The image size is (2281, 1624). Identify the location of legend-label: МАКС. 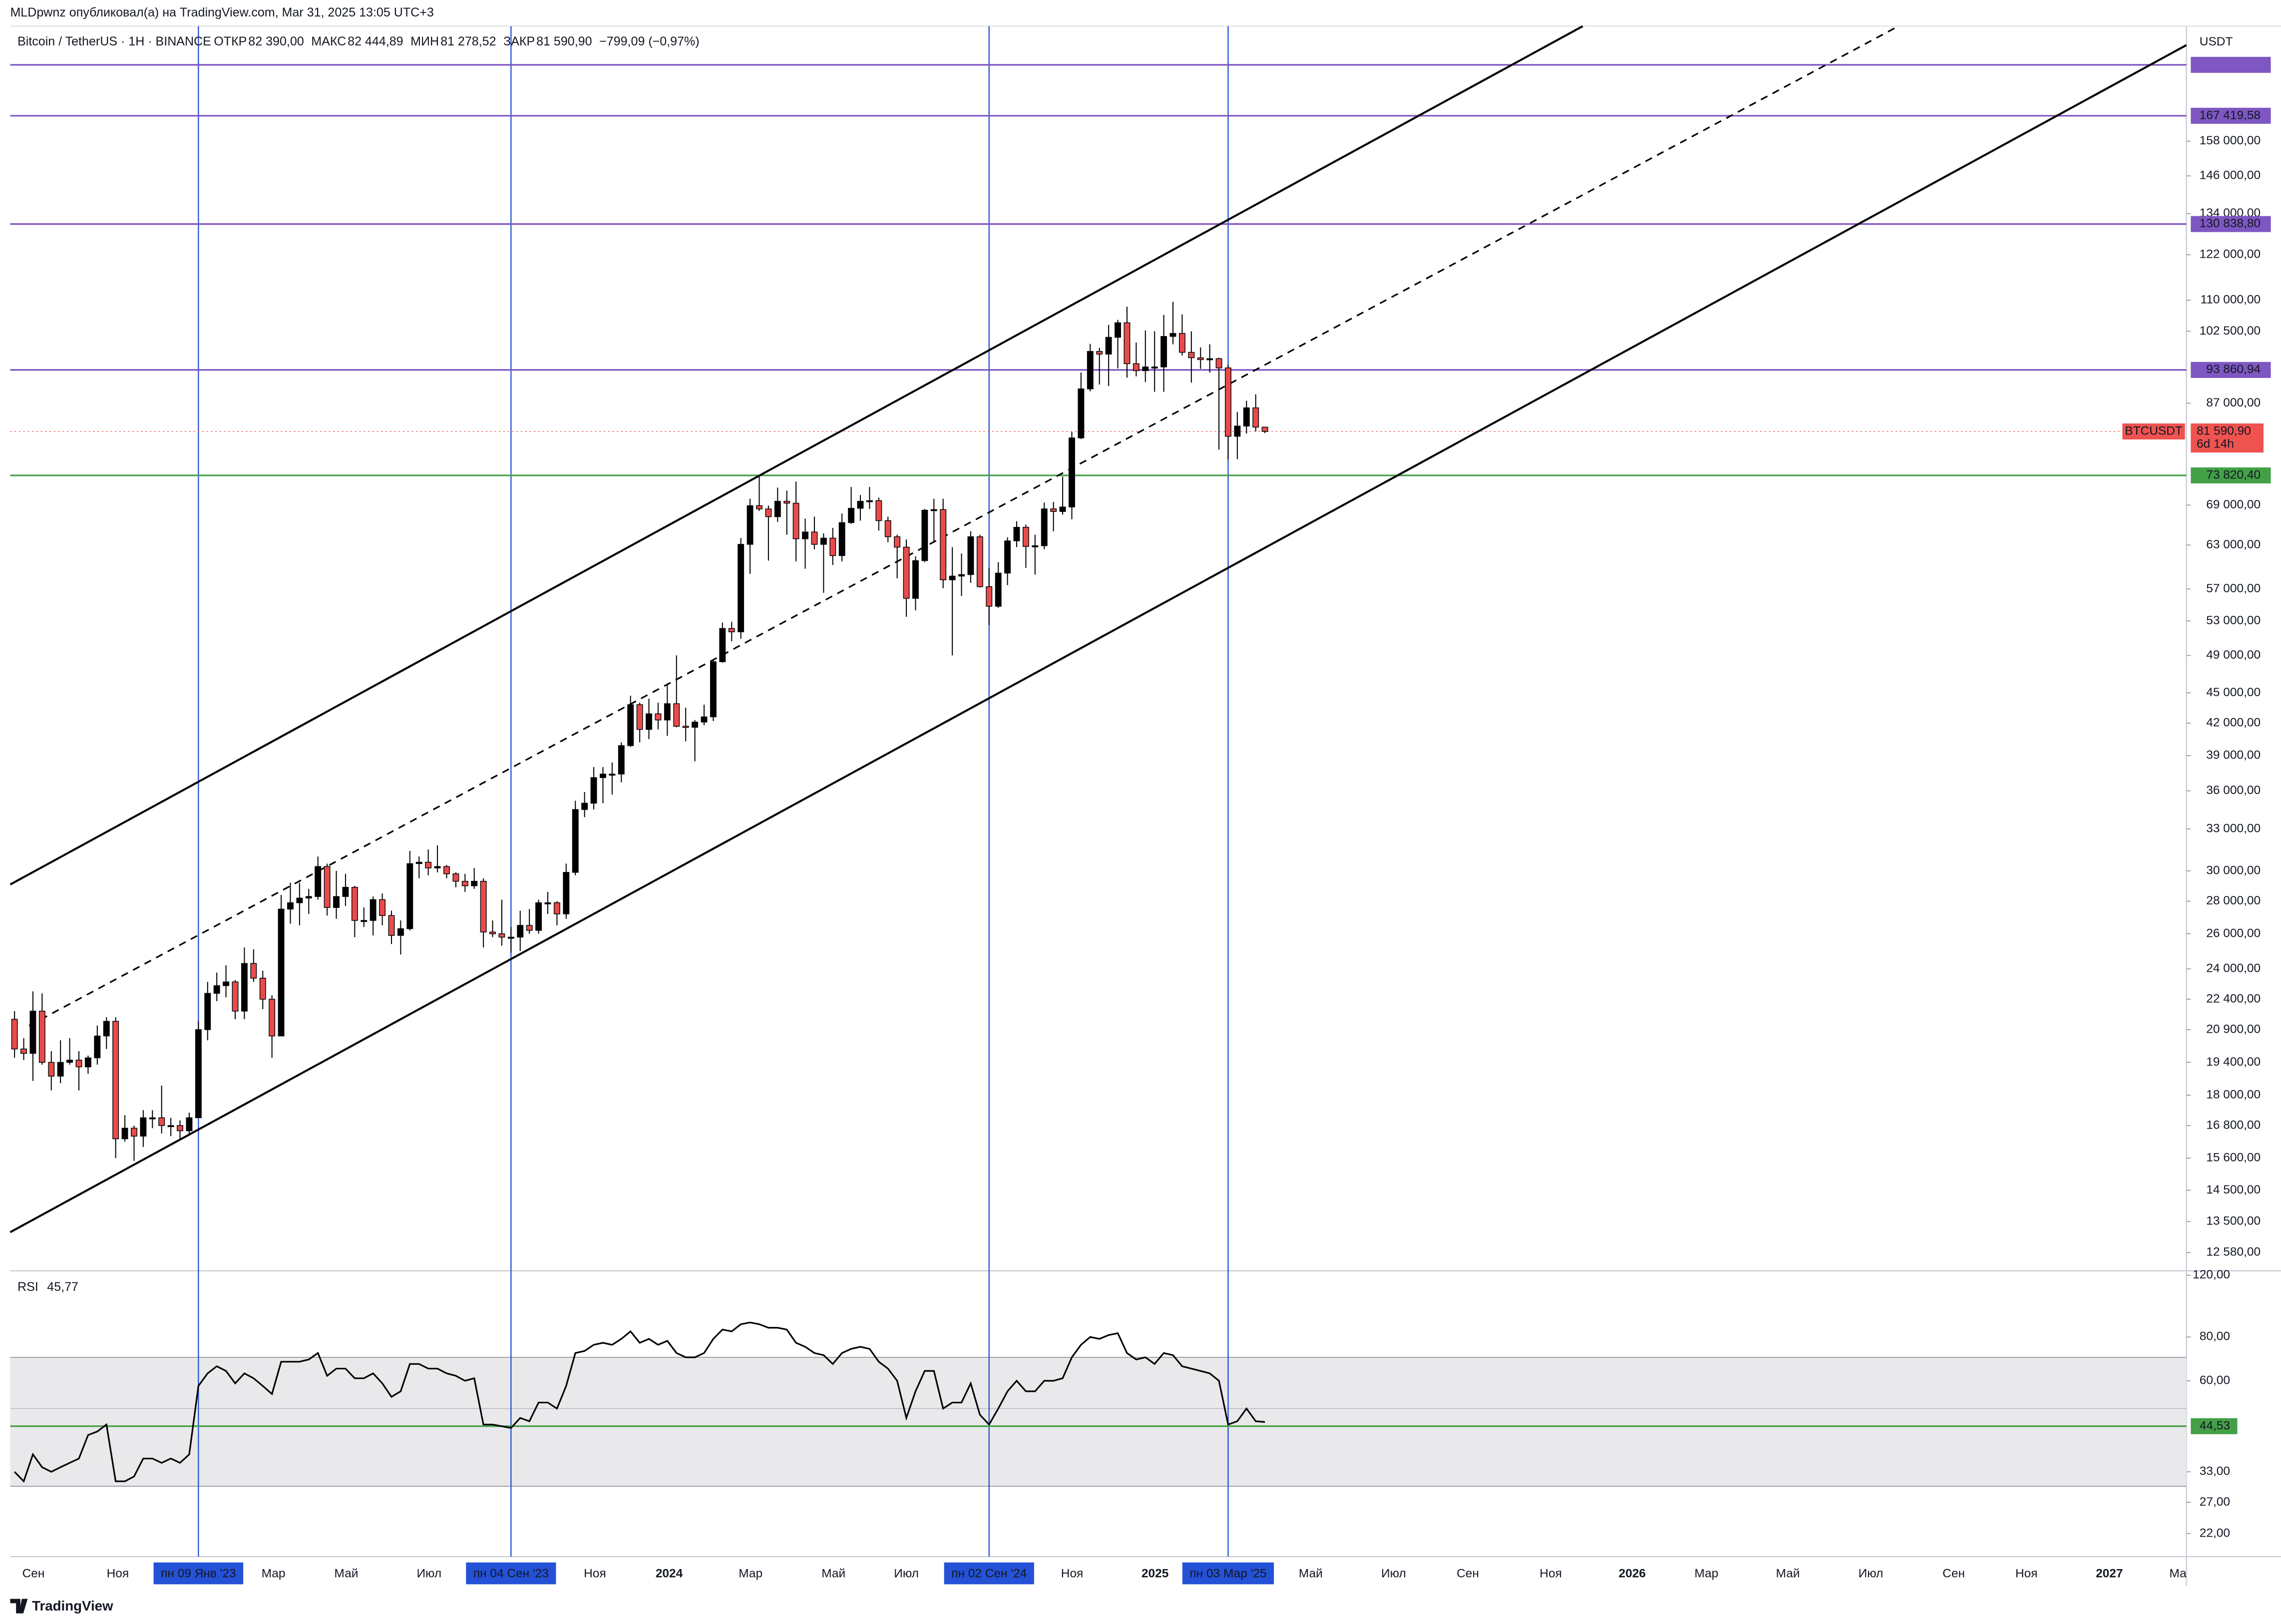
(328, 41).